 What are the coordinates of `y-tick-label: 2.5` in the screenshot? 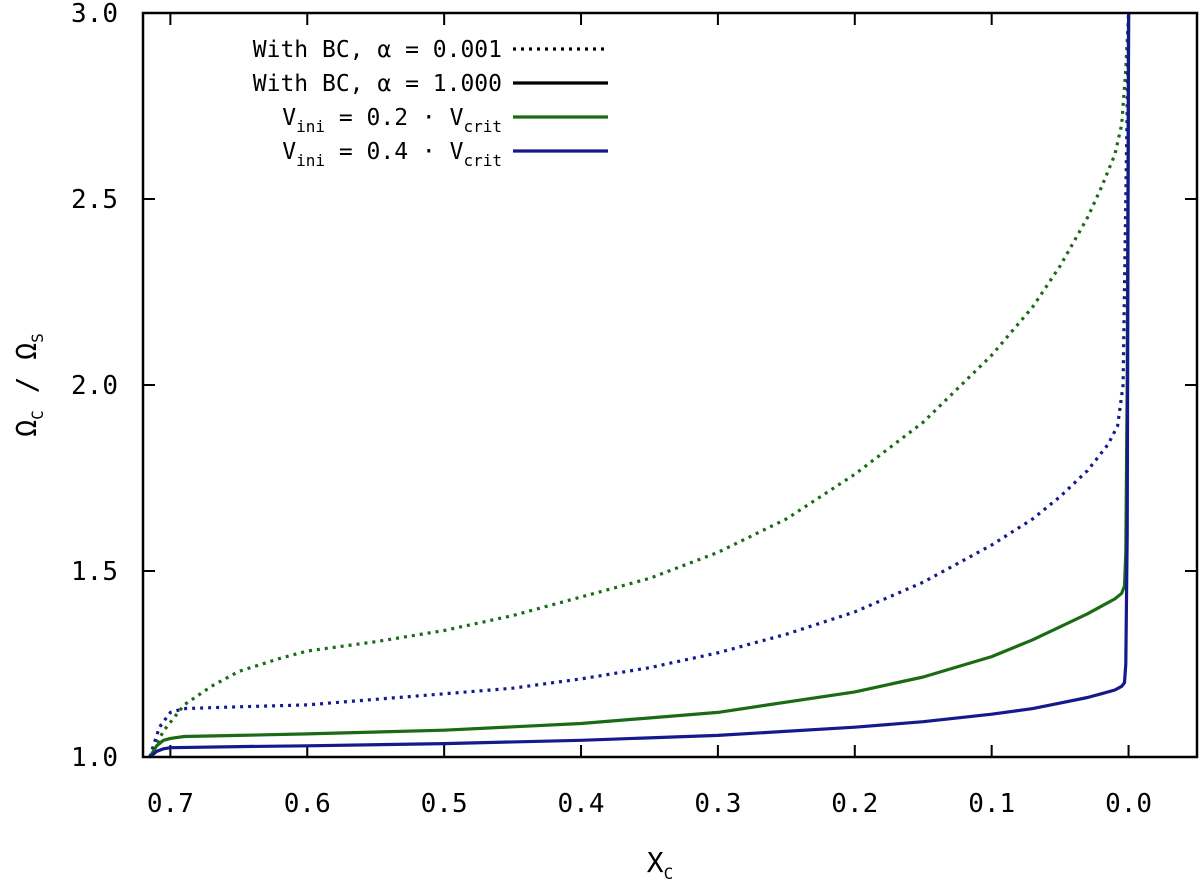 It's located at (94, 200).